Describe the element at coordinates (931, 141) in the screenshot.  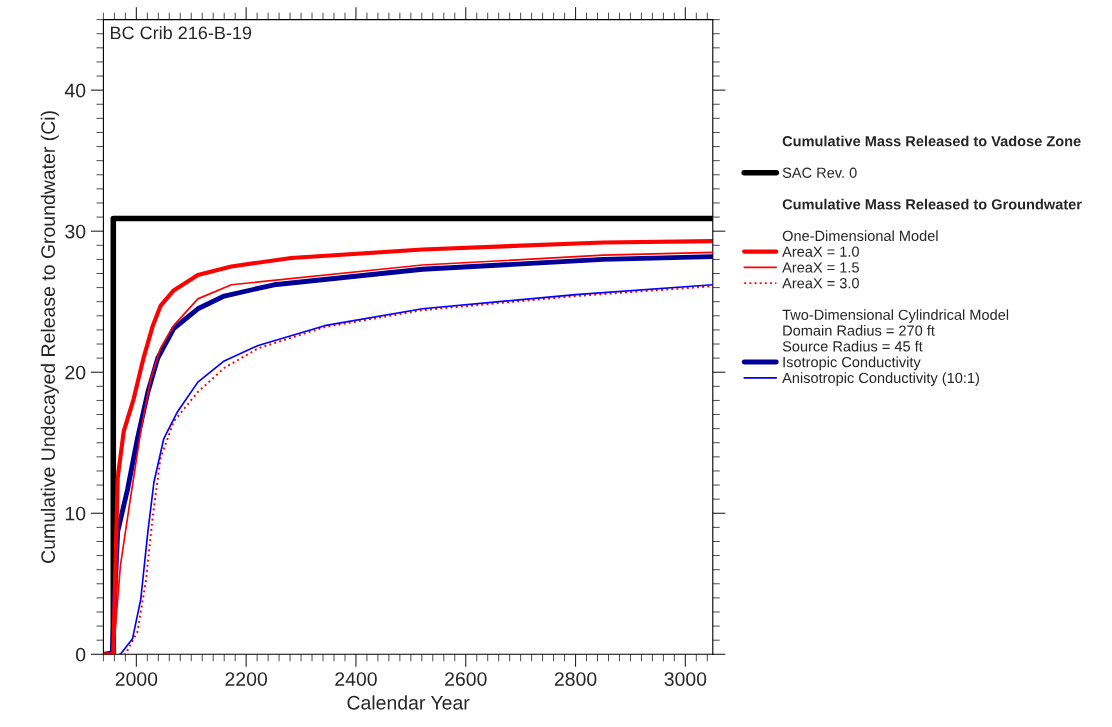
I see `text: Cumulative Mass Released to Vadose Zone` at that location.